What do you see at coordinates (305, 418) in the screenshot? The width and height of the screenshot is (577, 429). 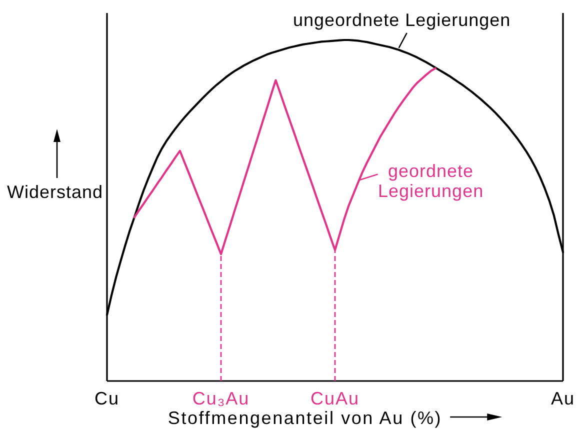 I see `x-axis-title: Stoffmengenanteil von Au (%)` at bounding box center [305, 418].